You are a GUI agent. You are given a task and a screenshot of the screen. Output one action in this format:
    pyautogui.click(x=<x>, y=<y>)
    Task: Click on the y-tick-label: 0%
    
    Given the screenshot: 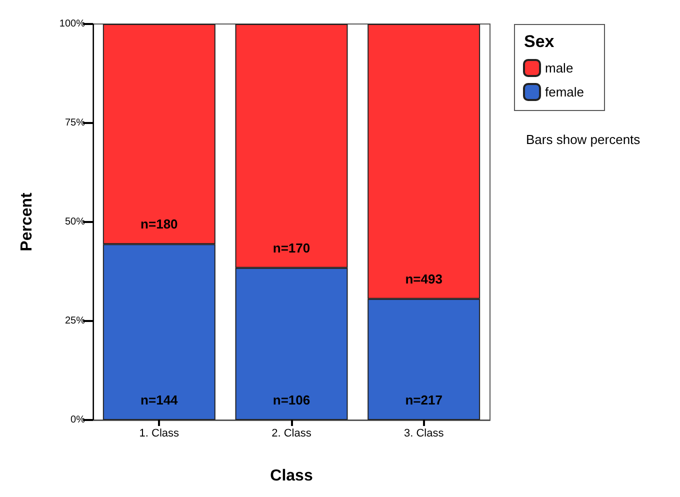 What is the action you would take?
    pyautogui.click(x=78, y=420)
    